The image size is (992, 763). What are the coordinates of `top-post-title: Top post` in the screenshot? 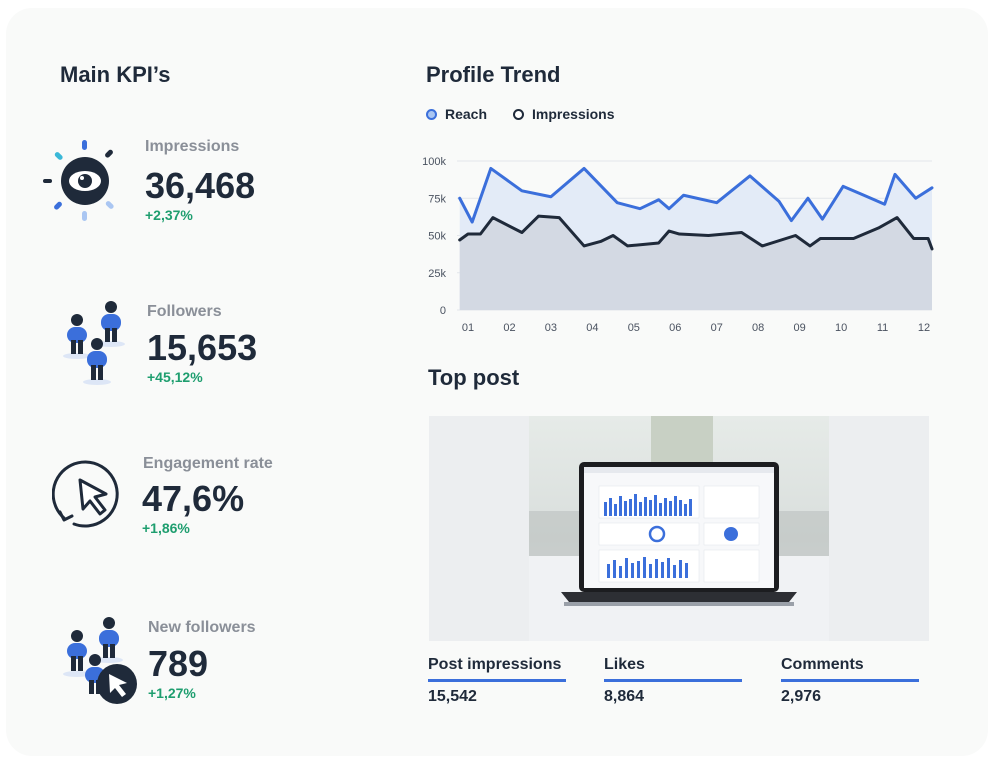 It's located at (474, 377).